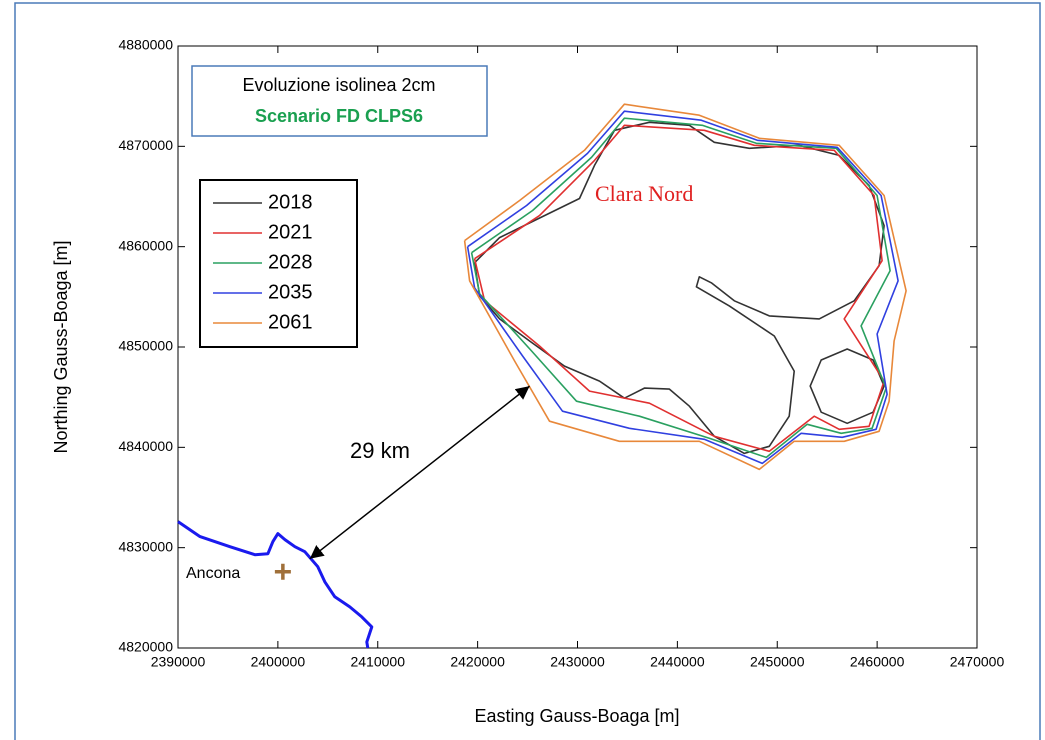  I want to click on city-marker, so click(282, 571).